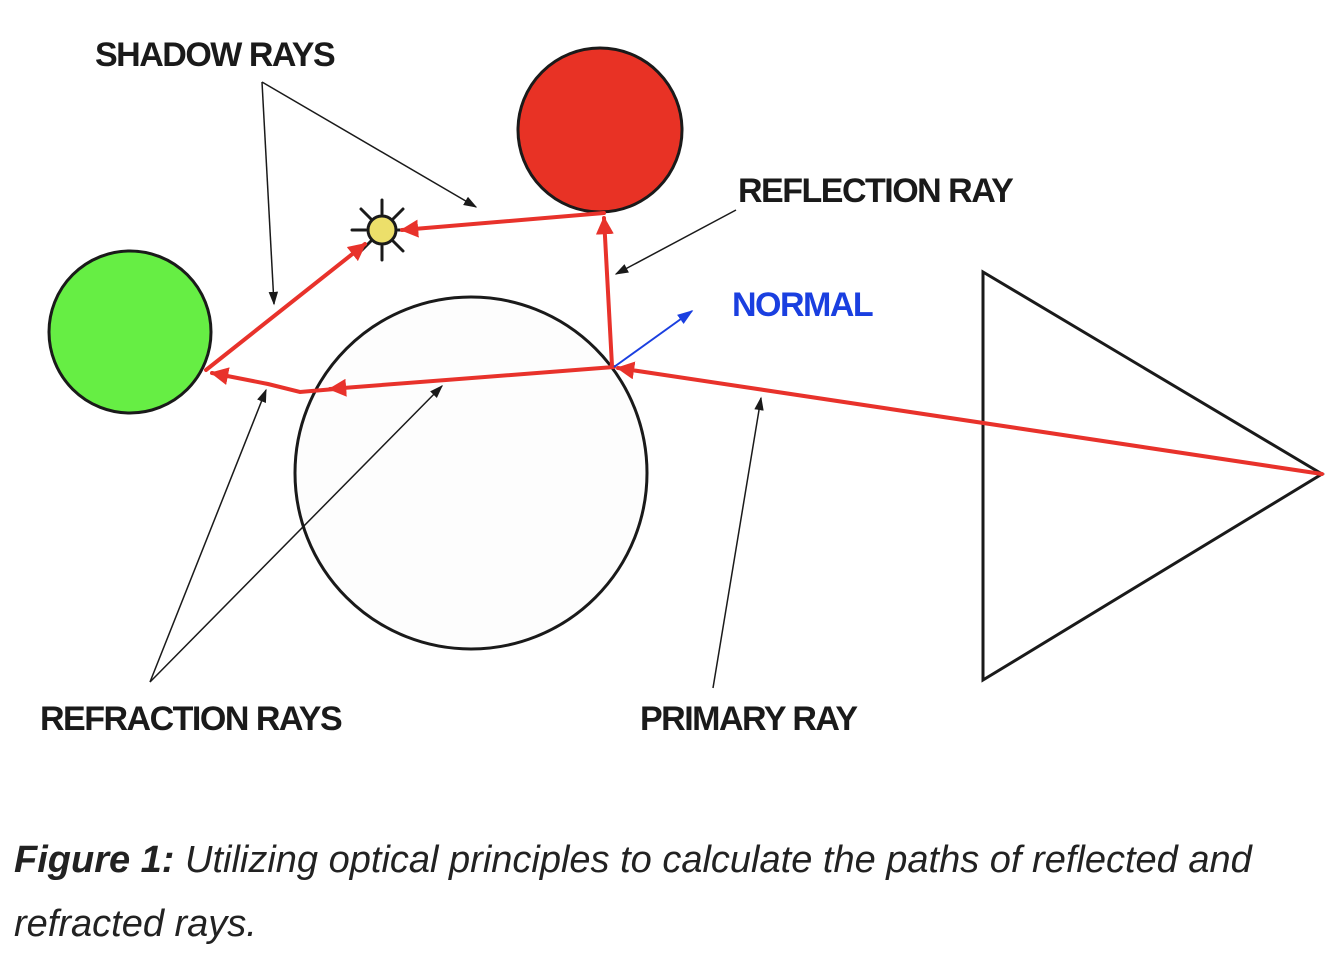 This screenshot has width=1338, height=962. I want to click on shadow-ray-green, so click(285, 307).